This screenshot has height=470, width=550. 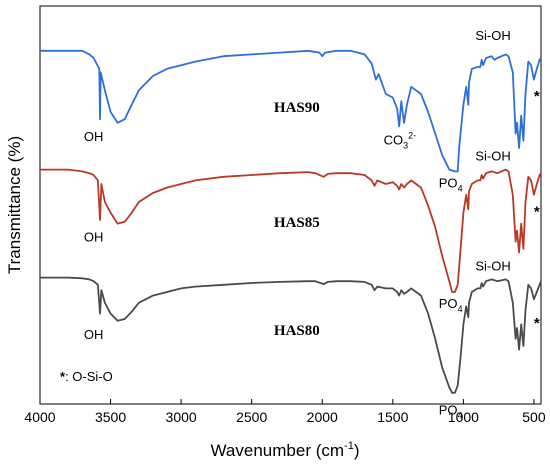 What do you see at coordinates (285, 450) in the screenshot?
I see `x-axis-label: Wavenumber (cm-1)` at bounding box center [285, 450].